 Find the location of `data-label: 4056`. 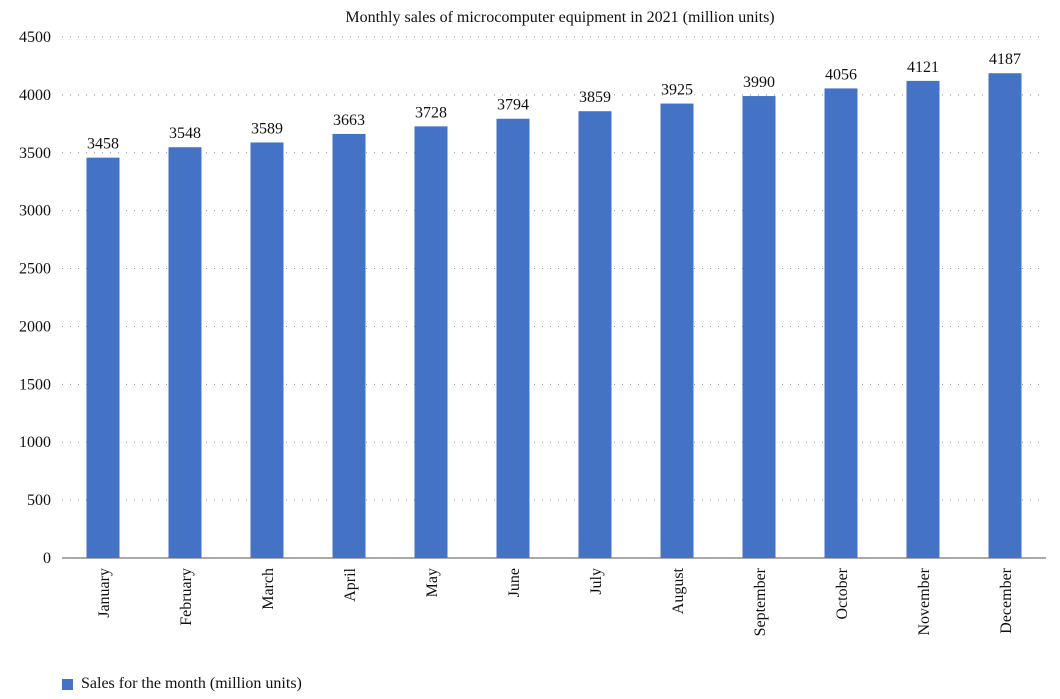

data-label: 4056 is located at coordinates (841, 74).